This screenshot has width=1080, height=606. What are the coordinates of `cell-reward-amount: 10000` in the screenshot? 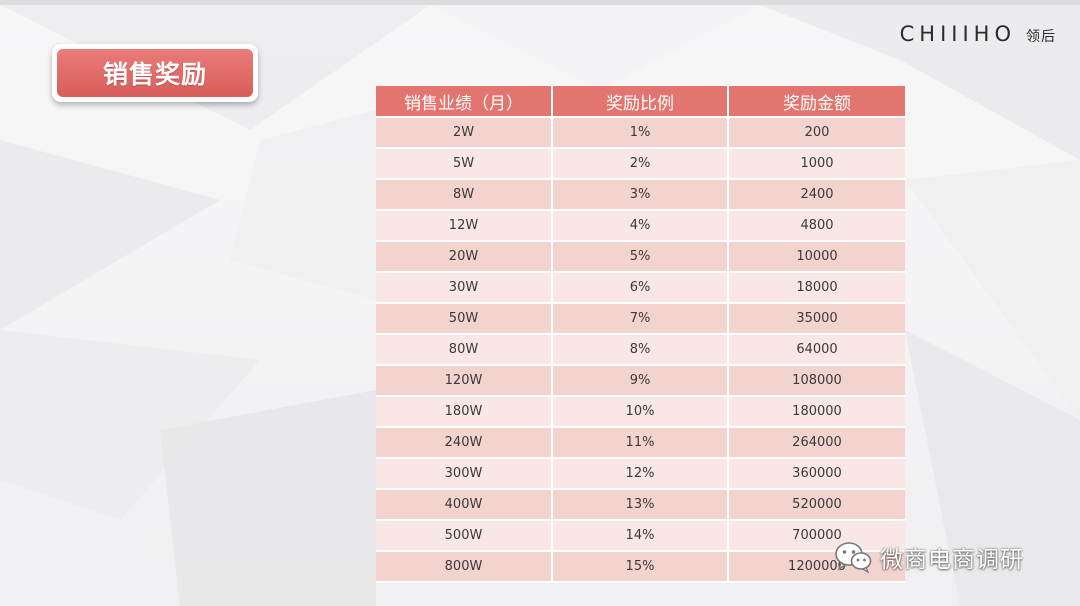 It's located at (816, 257).